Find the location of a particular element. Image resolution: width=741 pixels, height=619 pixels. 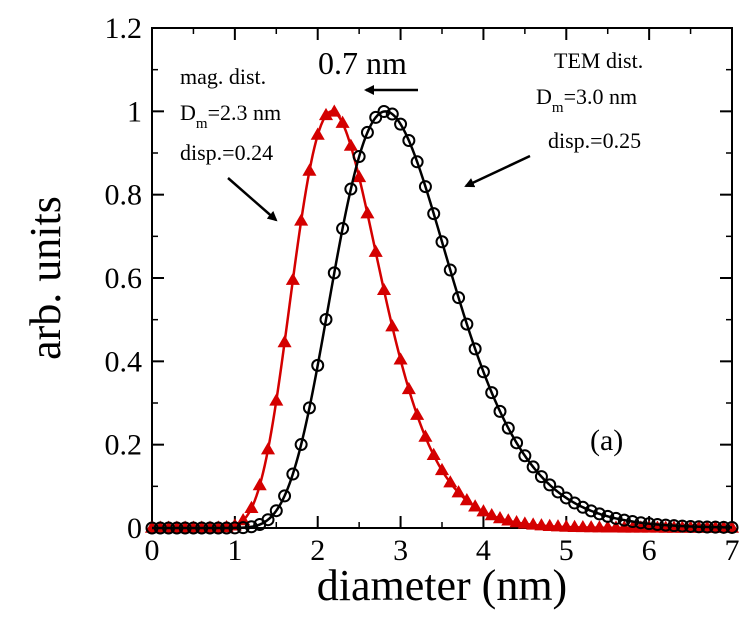

y-axis-label: arb. units is located at coordinates (45, 278).